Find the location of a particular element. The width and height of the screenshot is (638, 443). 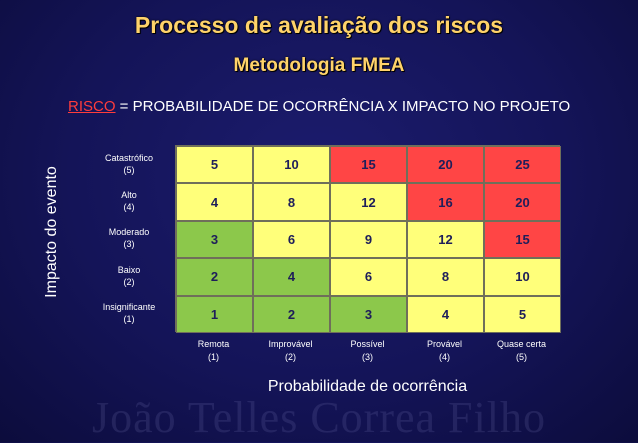

row-label-name: Moderado is located at coordinates (129, 232).